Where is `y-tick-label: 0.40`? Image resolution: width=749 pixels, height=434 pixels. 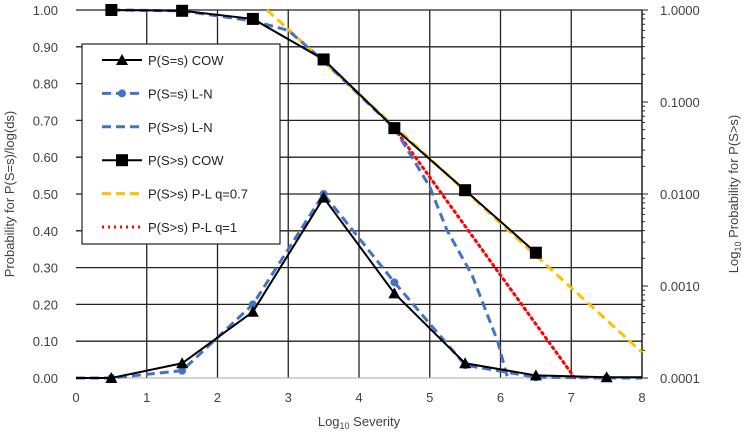 y-tick-label: 0.40 is located at coordinates (45, 231).